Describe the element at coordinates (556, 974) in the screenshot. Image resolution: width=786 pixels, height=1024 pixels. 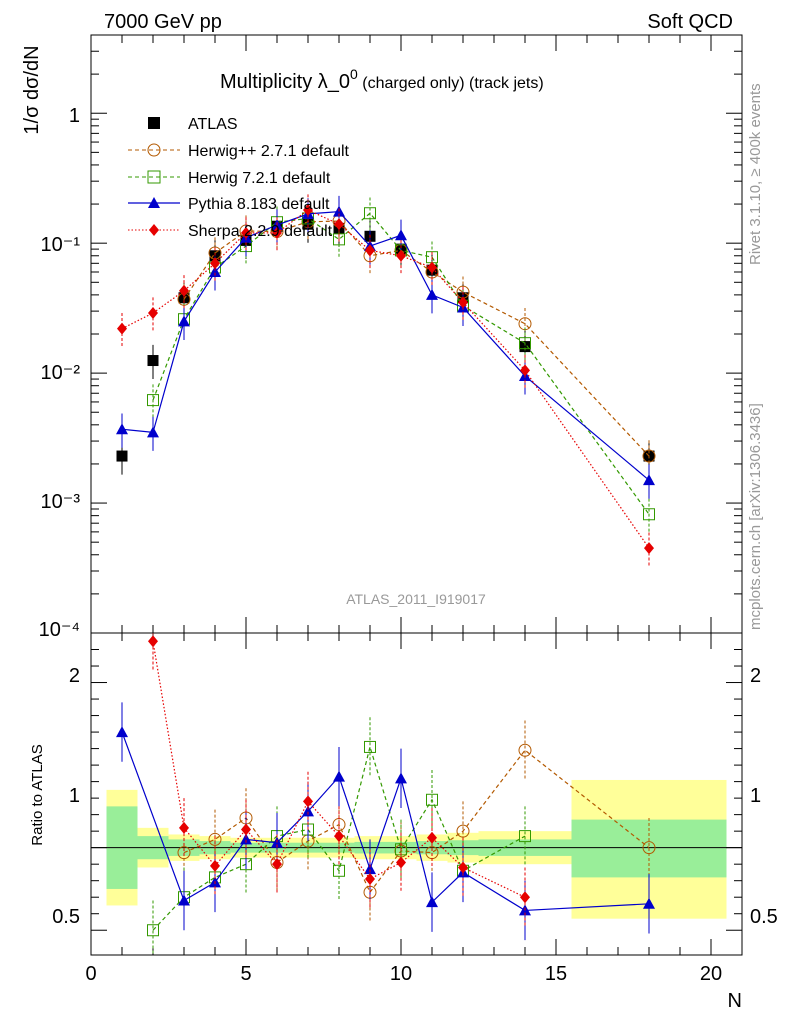
I see `x-tick-label-15: 15` at that location.